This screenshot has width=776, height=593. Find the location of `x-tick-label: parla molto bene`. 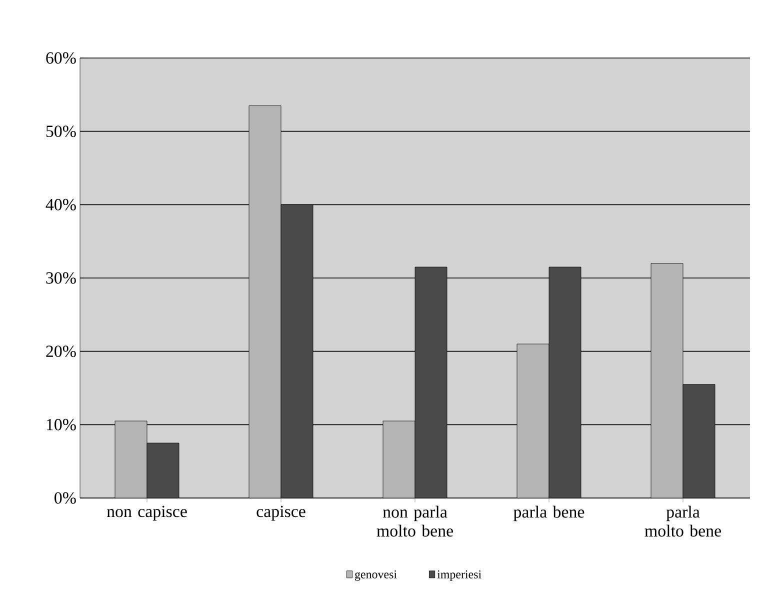

x-tick-label: parla molto bene is located at coordinates (682, 521).